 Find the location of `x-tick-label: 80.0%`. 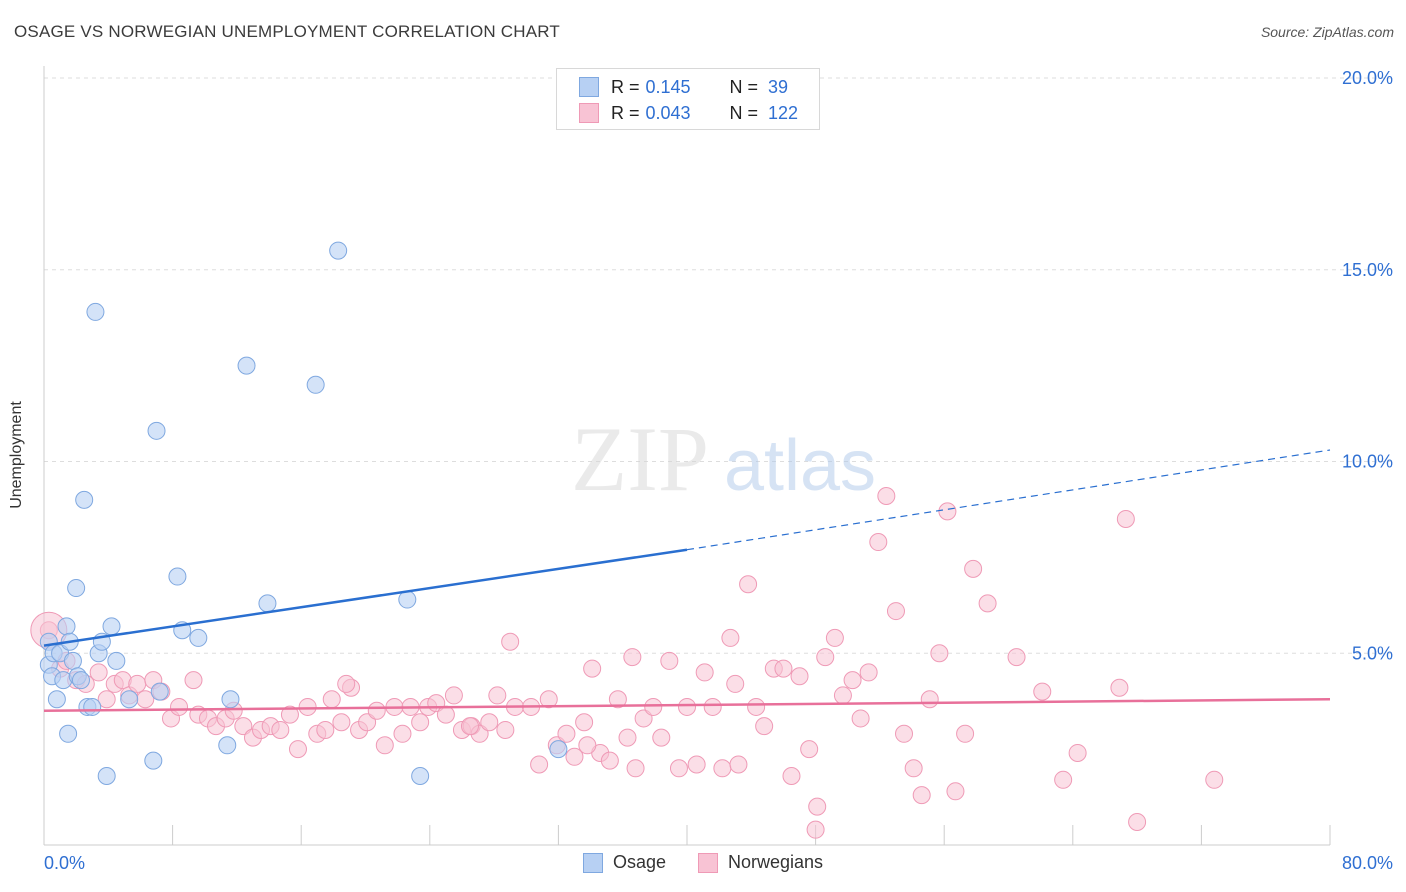

x-tick-label: 80.0% is located at coordinates (1367, 863).